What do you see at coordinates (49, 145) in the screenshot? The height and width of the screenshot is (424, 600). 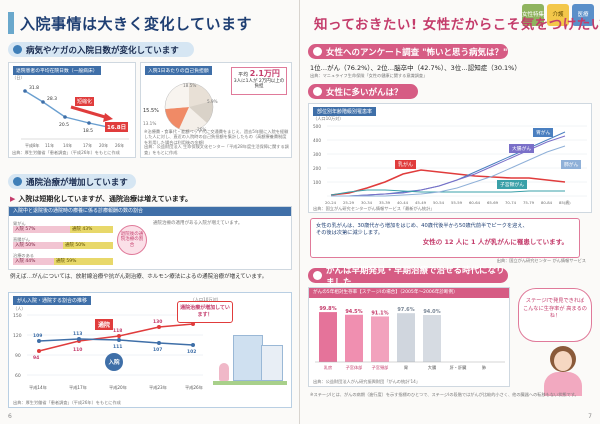 I see `svg-text: 11年` at bounding box center [49, 145].